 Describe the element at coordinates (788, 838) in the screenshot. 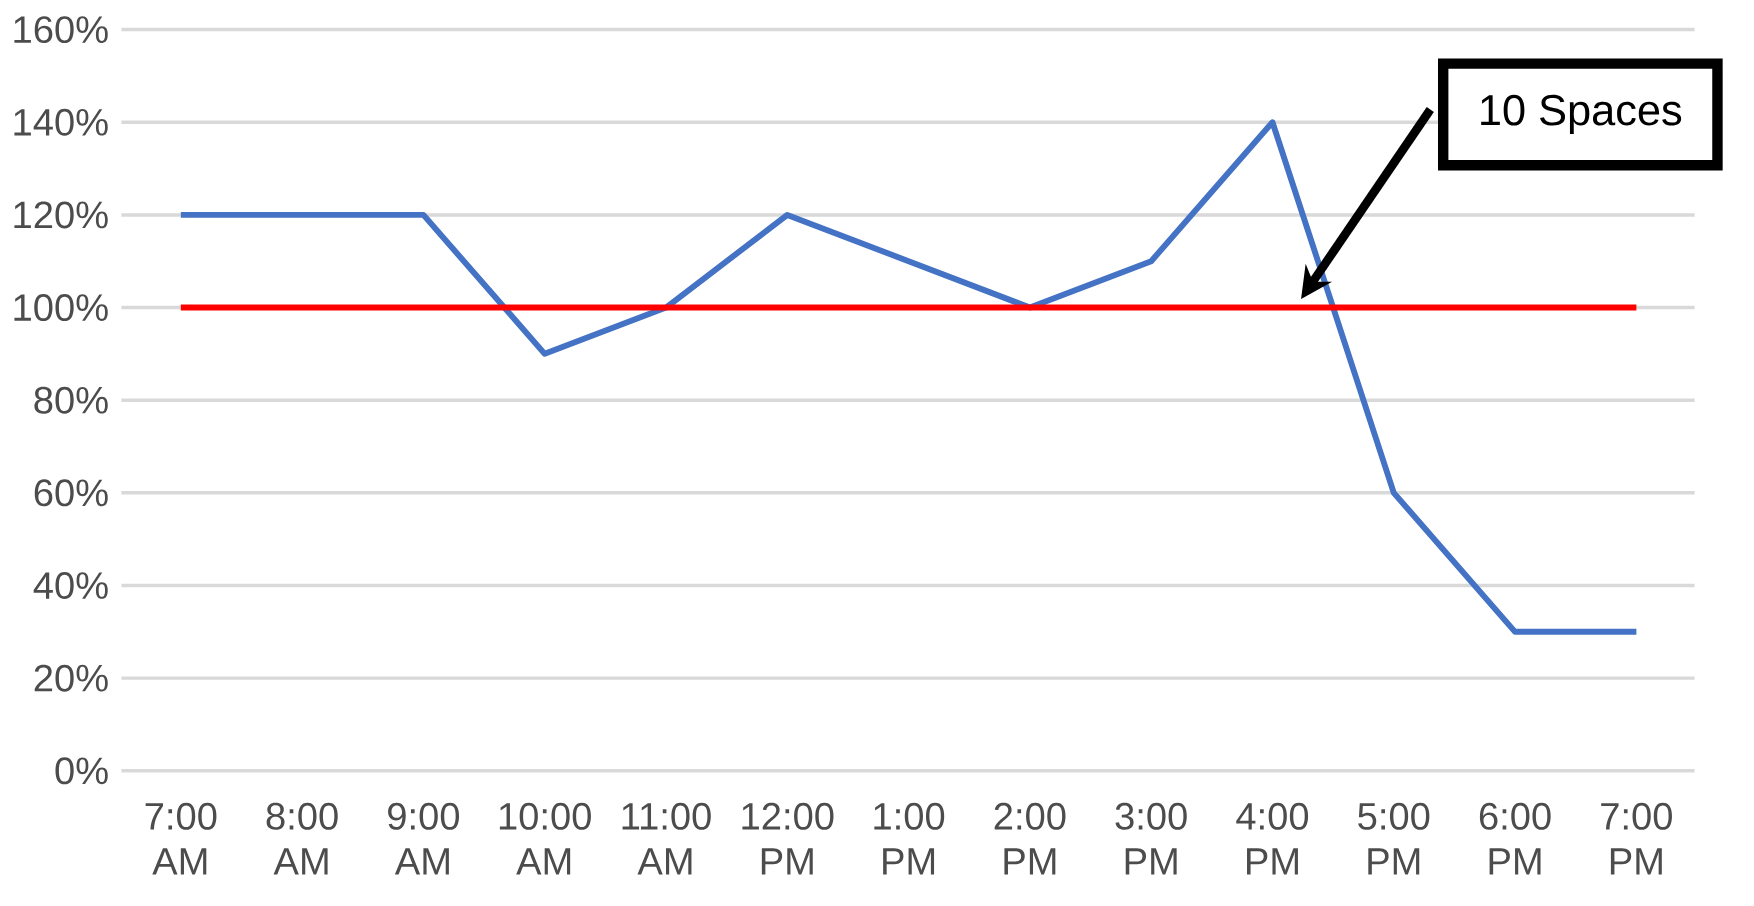

I see `x-tick-label: 12:00 PM` at that location.